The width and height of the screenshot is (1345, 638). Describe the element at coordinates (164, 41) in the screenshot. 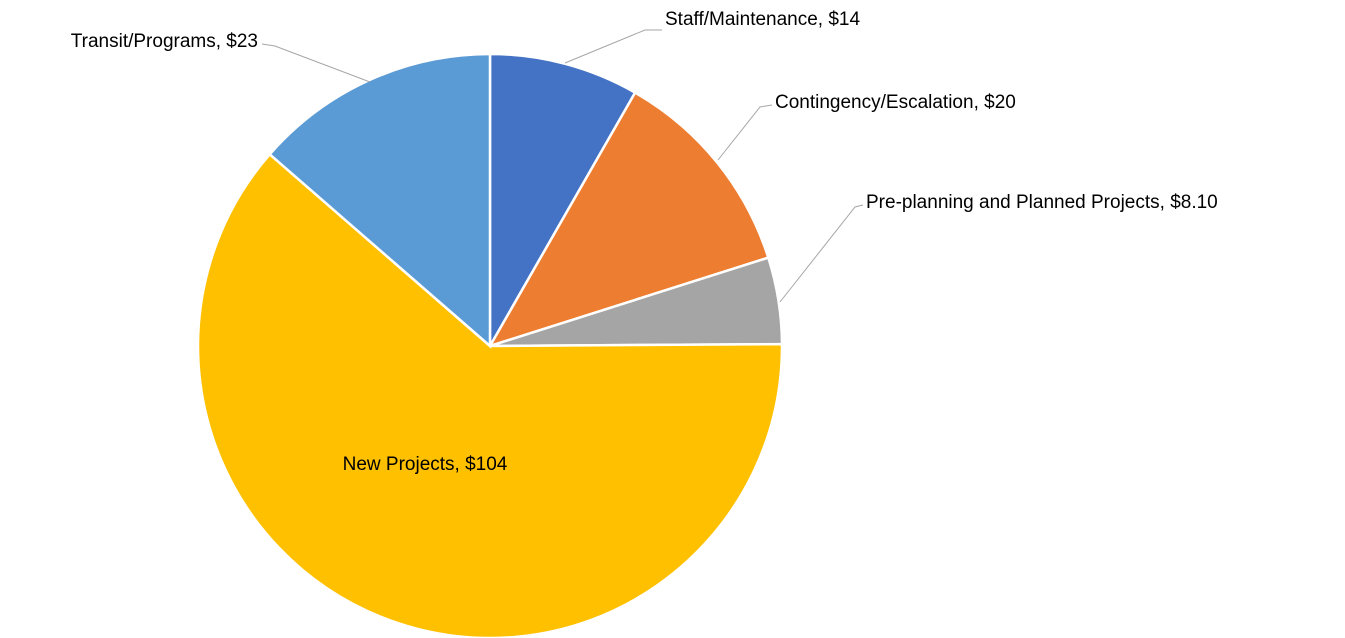

I see `data-label: Transit/Programs, $23` at that location.